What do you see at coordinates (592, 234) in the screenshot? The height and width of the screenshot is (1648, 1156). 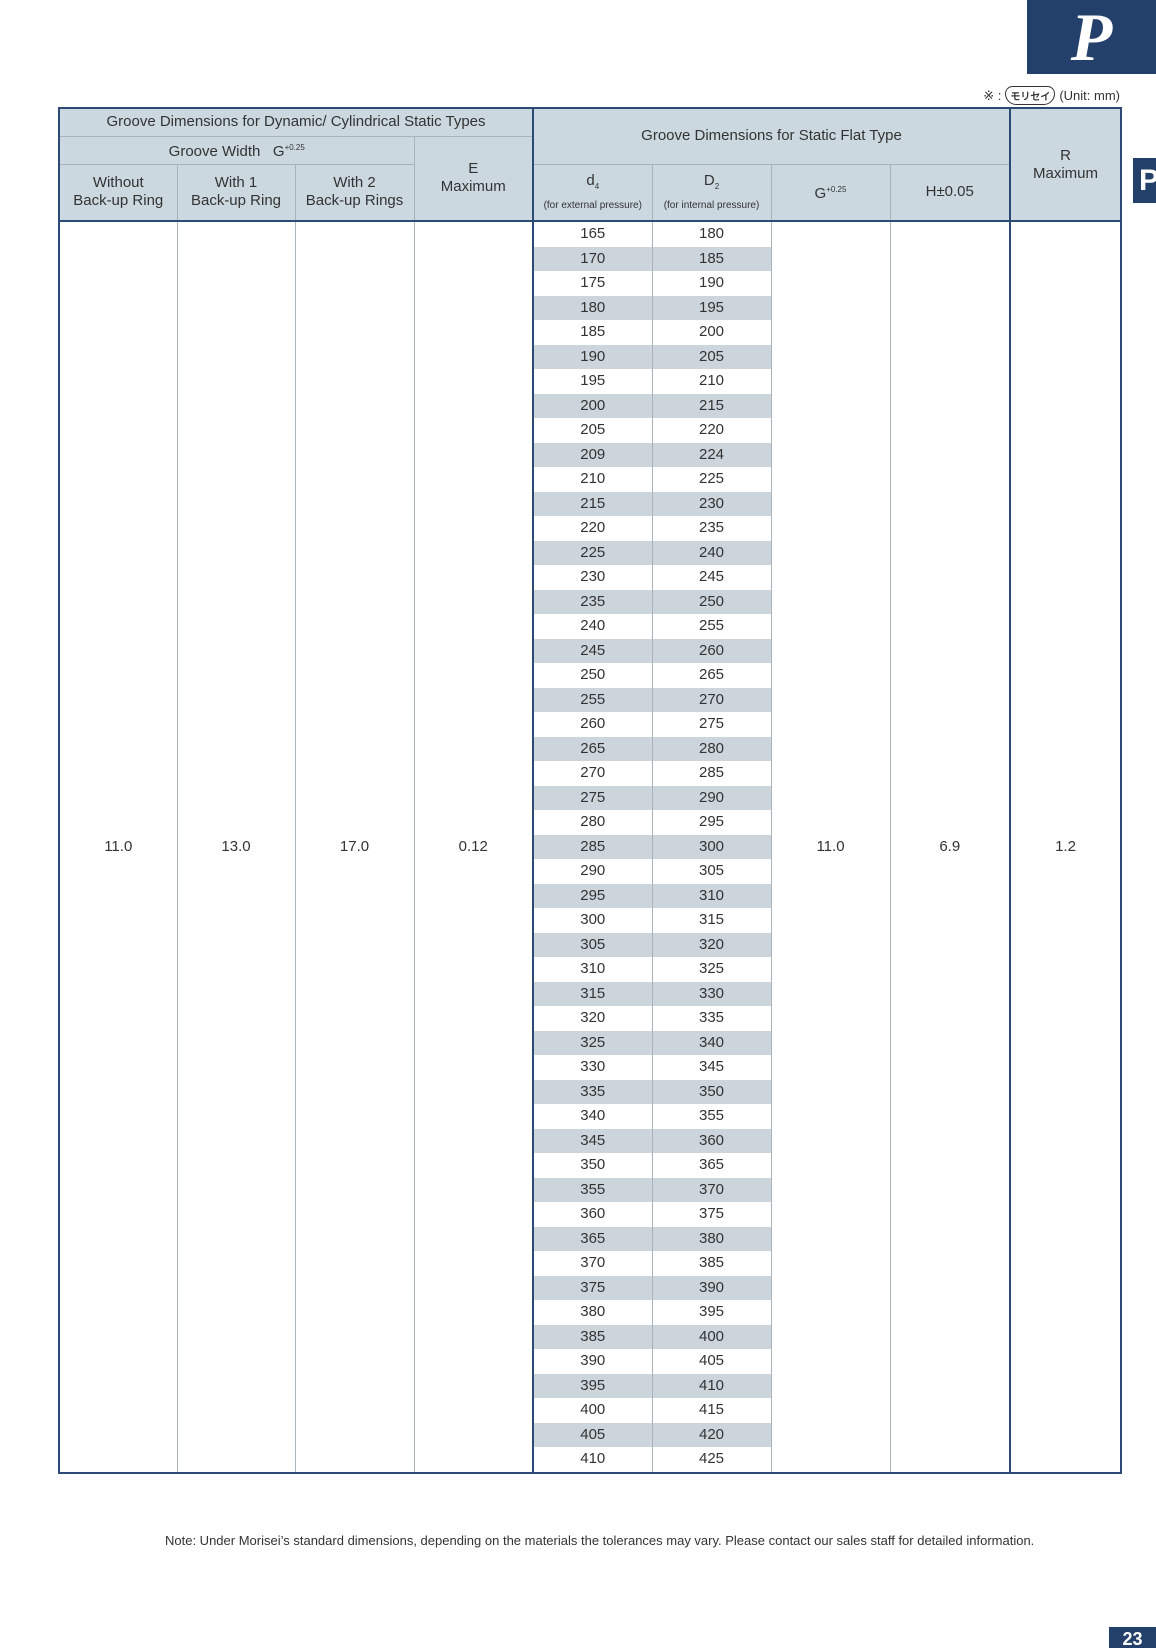 I see `table-cell: 165` at bounding box center [592, 234].